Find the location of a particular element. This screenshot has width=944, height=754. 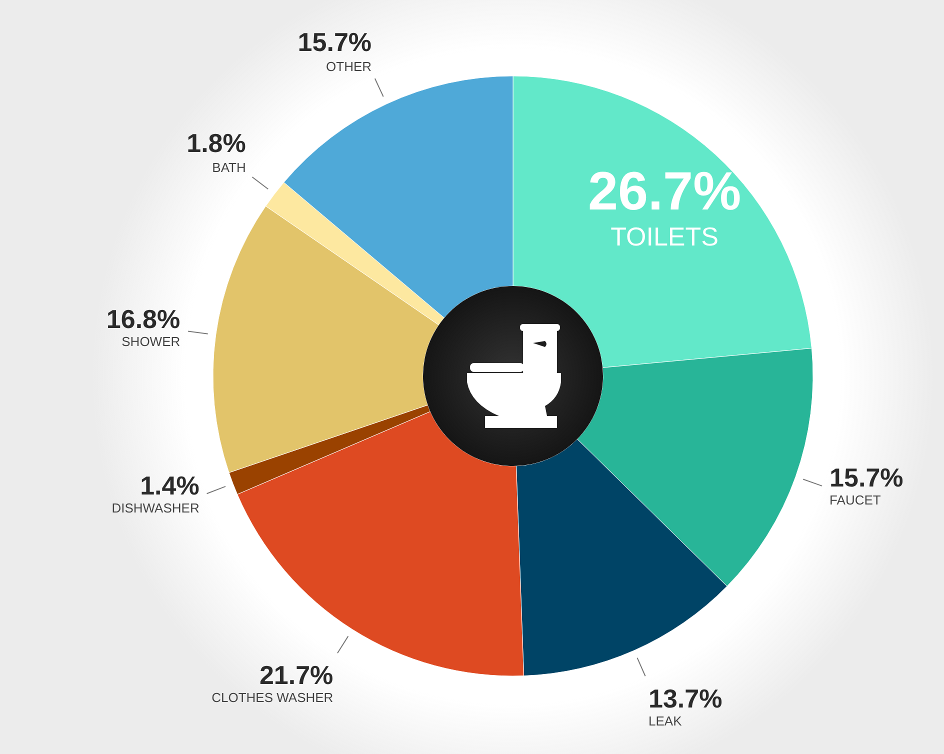

slice-label: BATH is located at coordinates (229, 168).